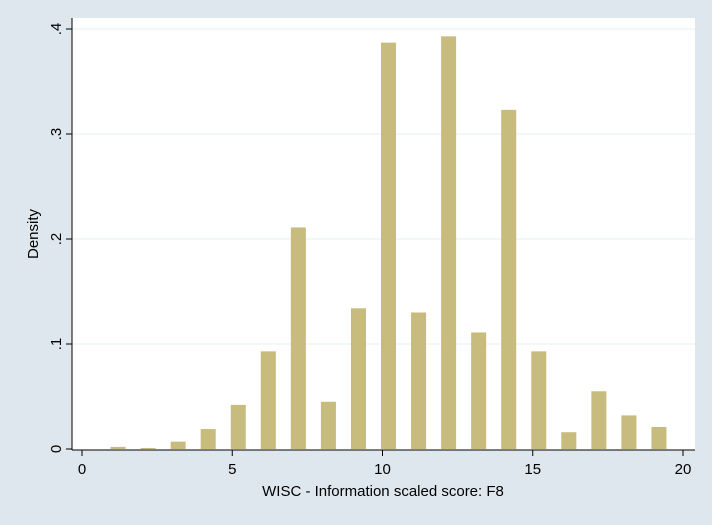  What do you see at coordinates (56, 134) in the screenshot?
I see `y-tick-label-3: .3` at bounding box center [56, 134].